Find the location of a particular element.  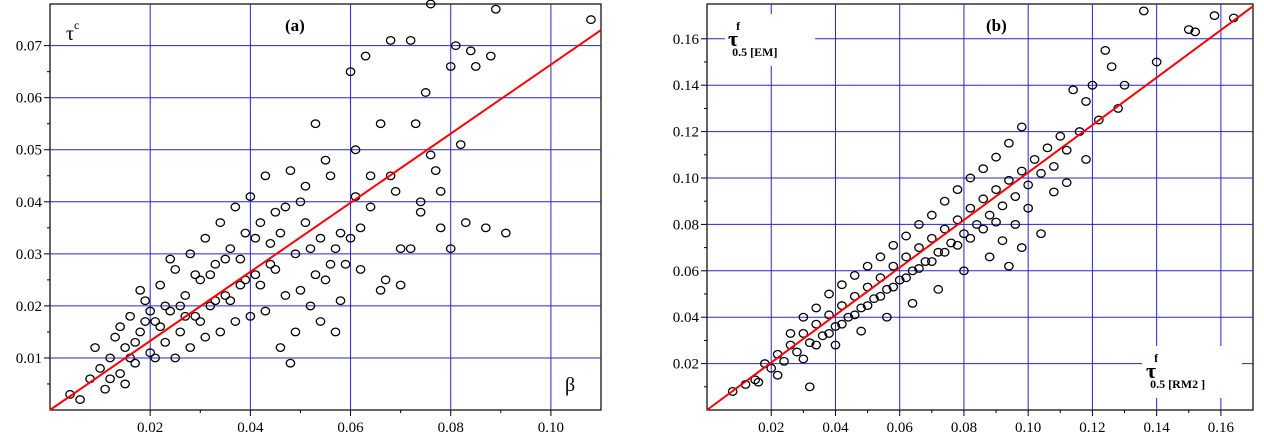

x-tick-label: 0.08 is located at coordinates (451, 428).